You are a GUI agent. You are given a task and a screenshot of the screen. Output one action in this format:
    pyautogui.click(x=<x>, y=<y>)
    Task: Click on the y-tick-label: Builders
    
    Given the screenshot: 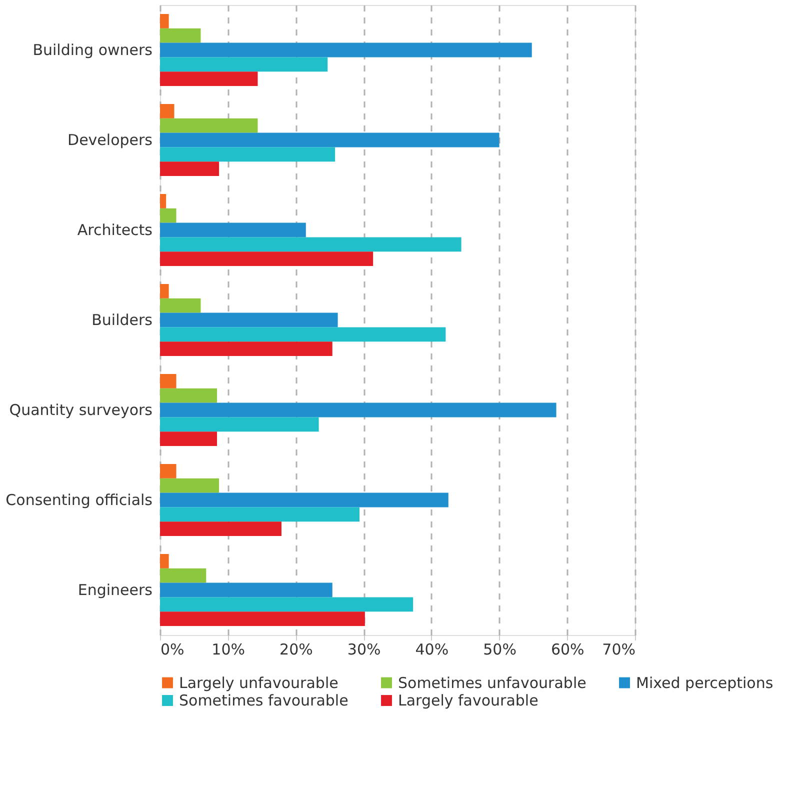 What is the action you would take?
    pyautogui.click(x=122, y=320)
    